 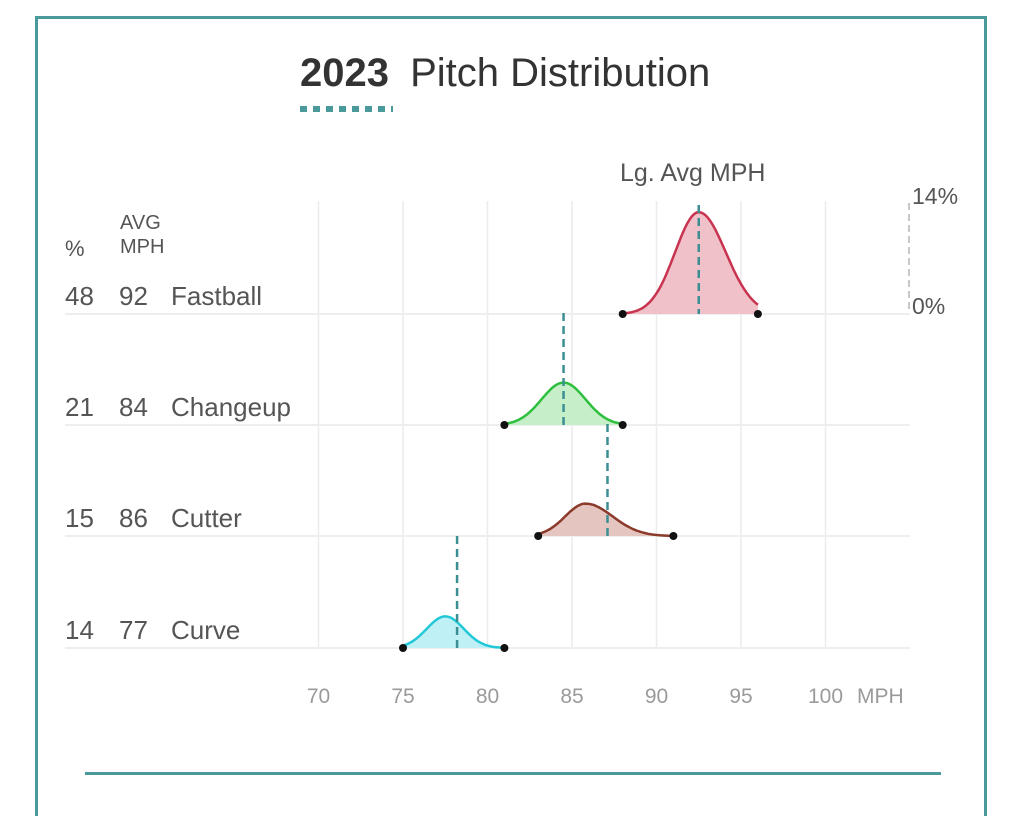 I want to click on cutter-density-fill, so click(x=606, y=519).